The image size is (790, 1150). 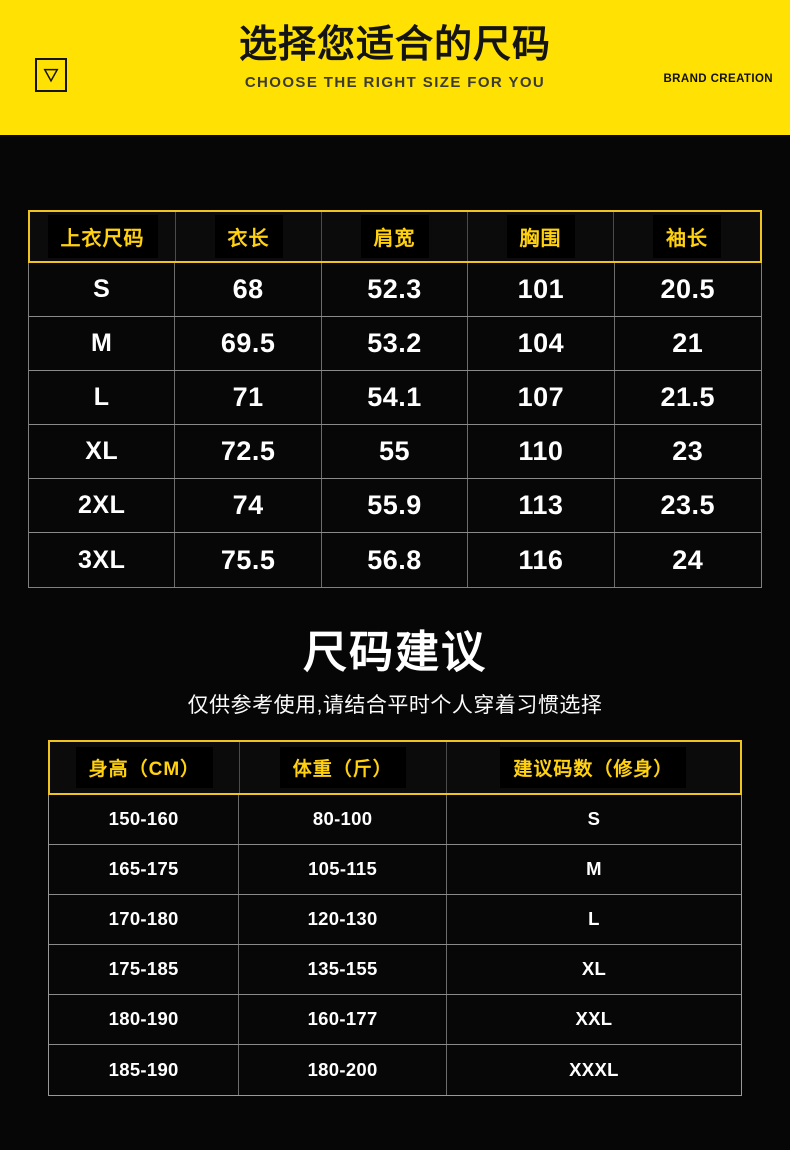 I want to click on table-row: S 68 52.3 101 20.5, so click(x=395, y=290).